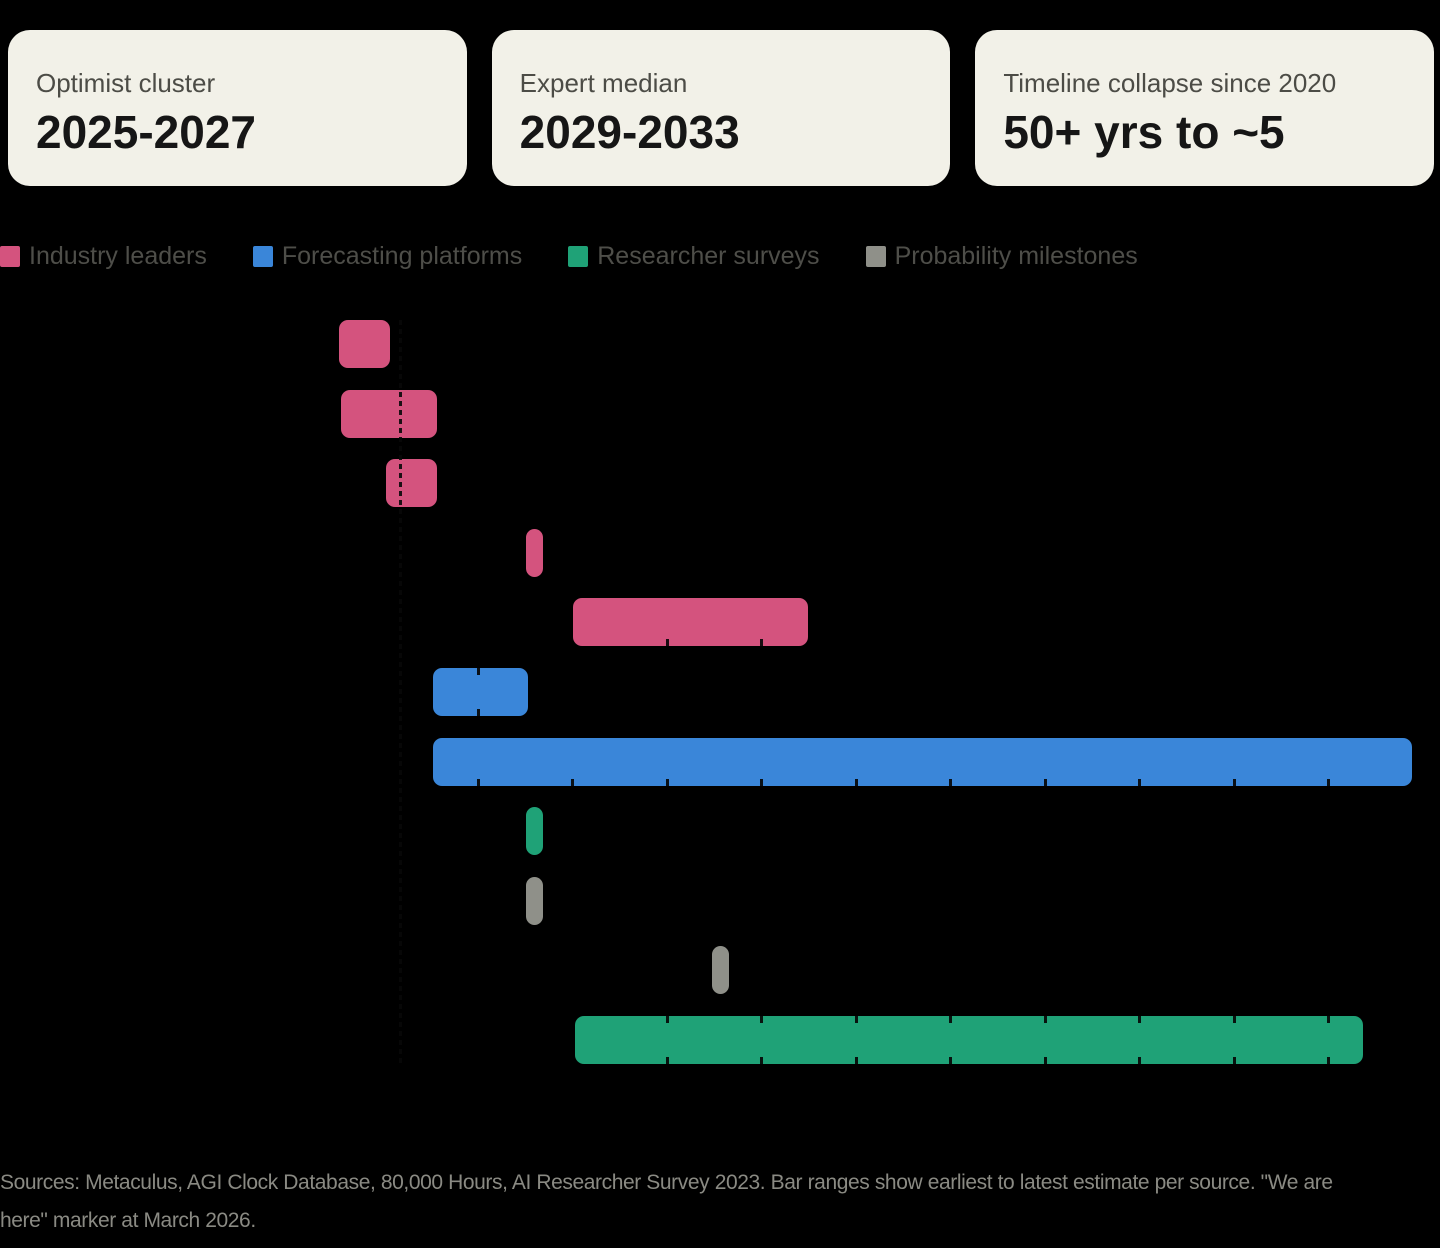  I want to click on card-value: 2025-2027, so click(146, 132).